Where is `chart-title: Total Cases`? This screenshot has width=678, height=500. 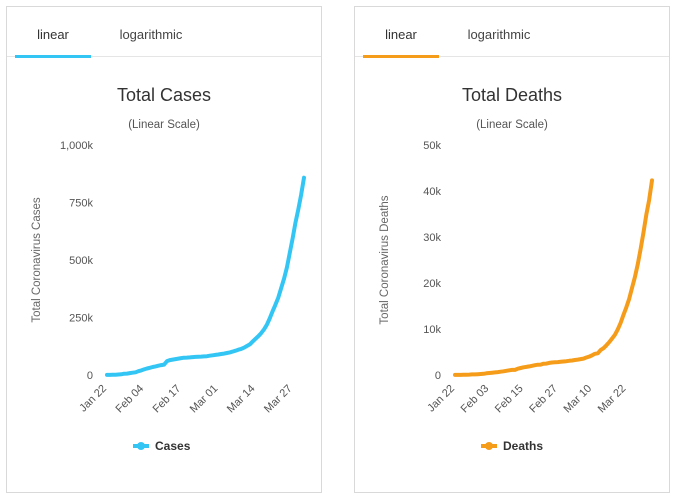 chart-title: Total Cases is located at coordinates (164, 95).